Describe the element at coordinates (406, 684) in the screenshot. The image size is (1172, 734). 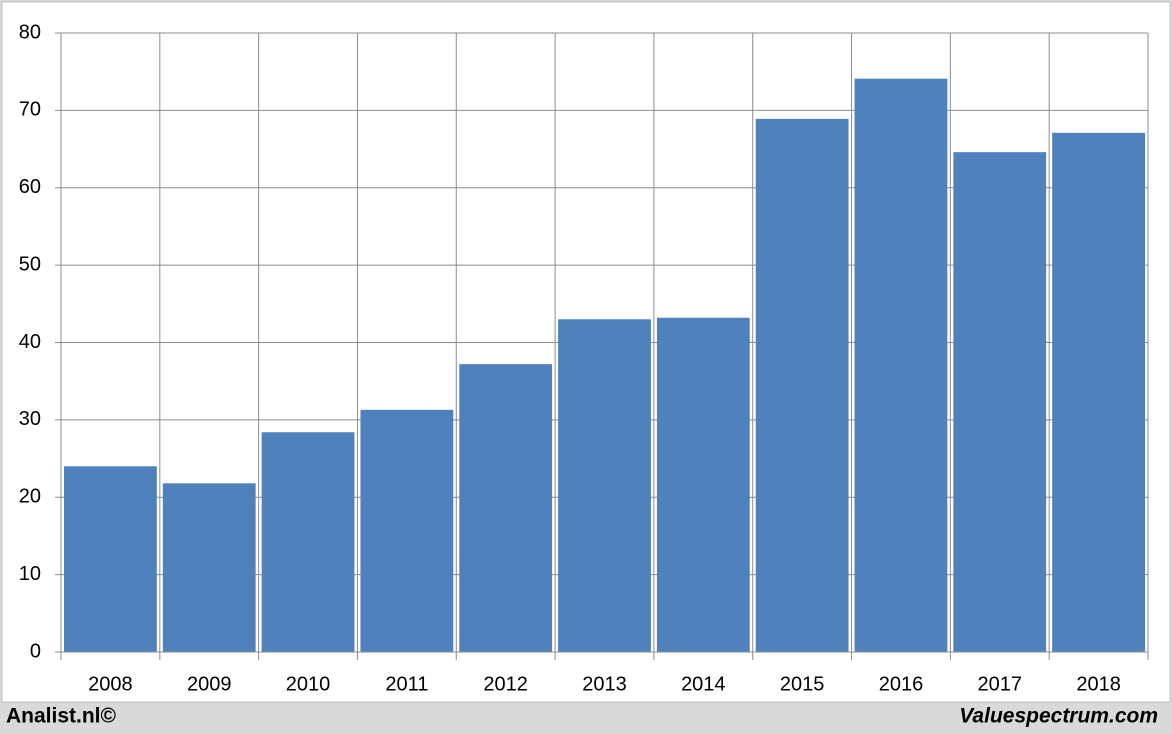
I see `x-tick-label: 2011` at that location.